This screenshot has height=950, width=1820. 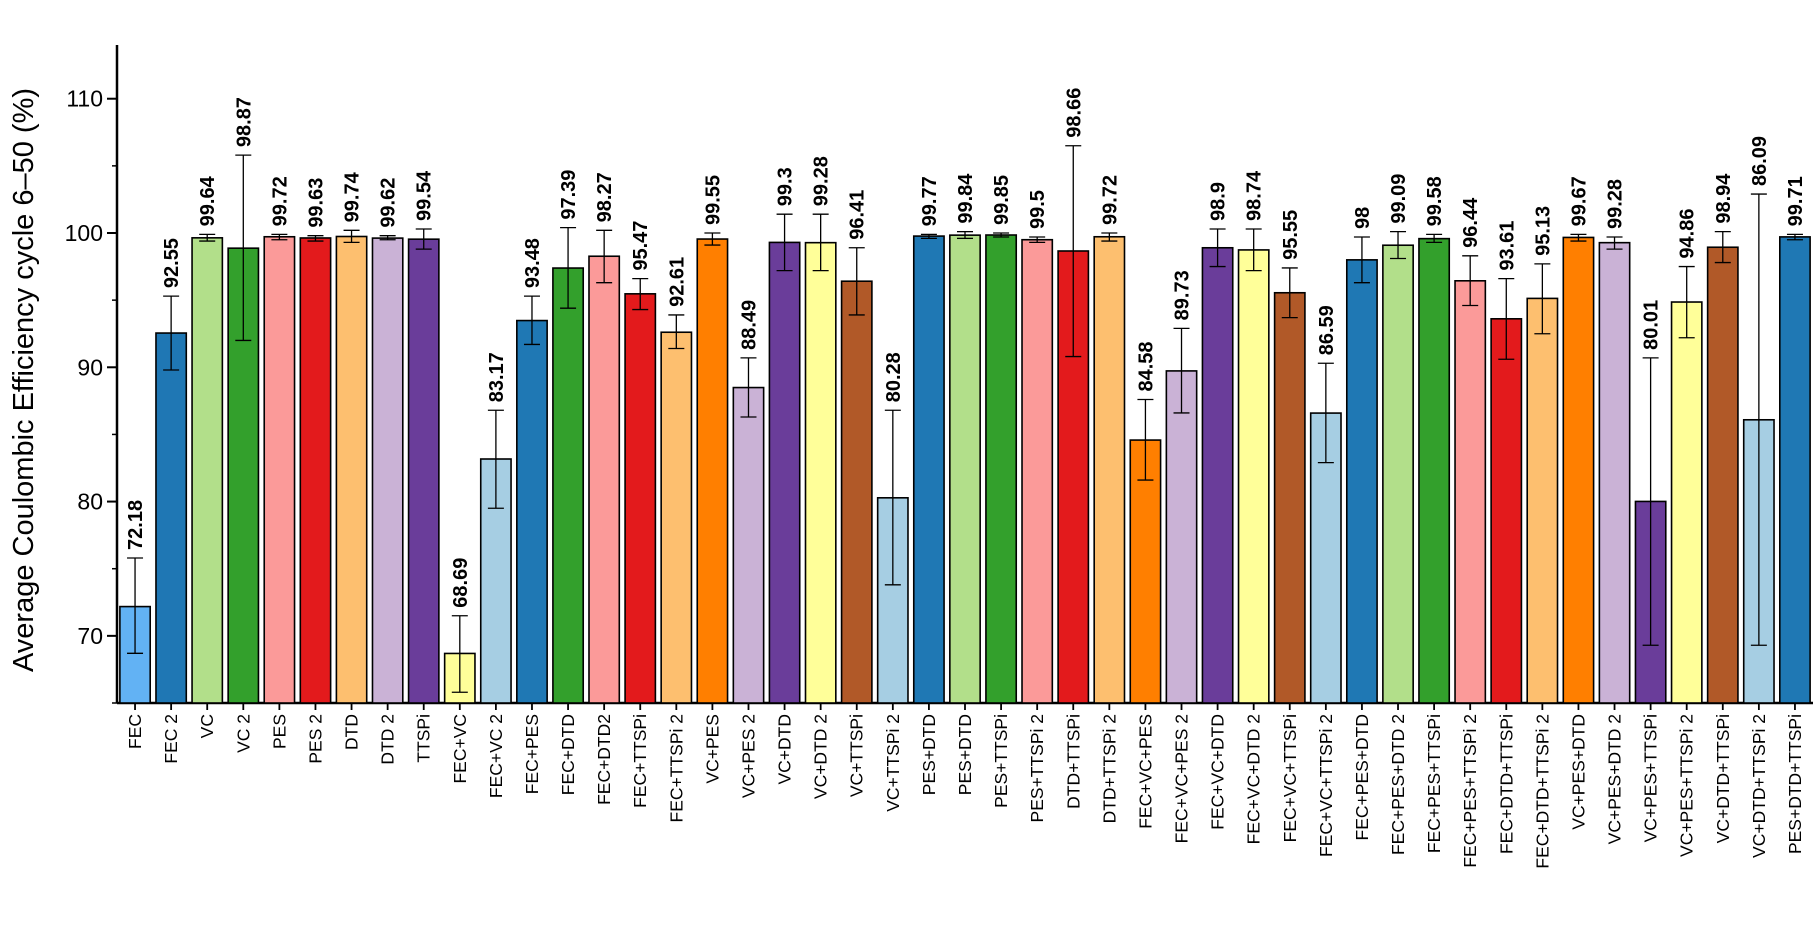 I want to click on category-label: VC, so click(x=207, y=726).